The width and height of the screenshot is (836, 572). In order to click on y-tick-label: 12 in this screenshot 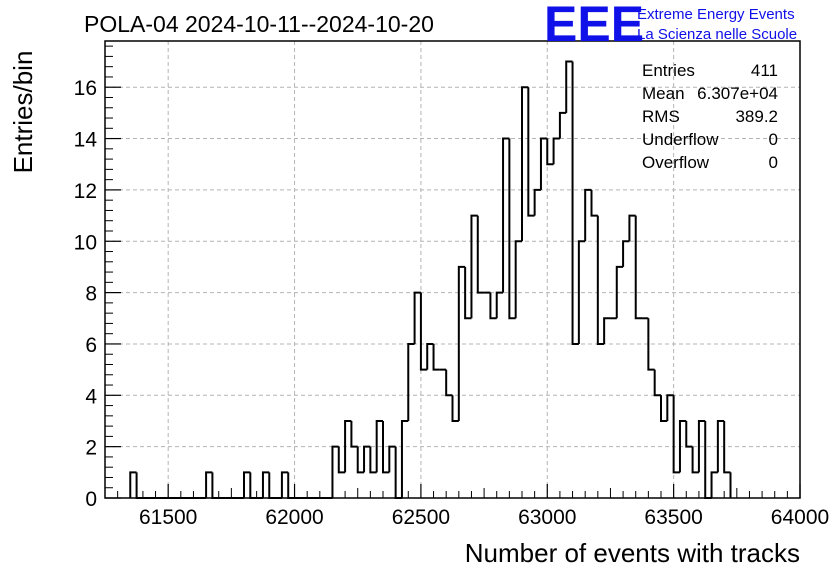, I will do `click(85, 191)`.